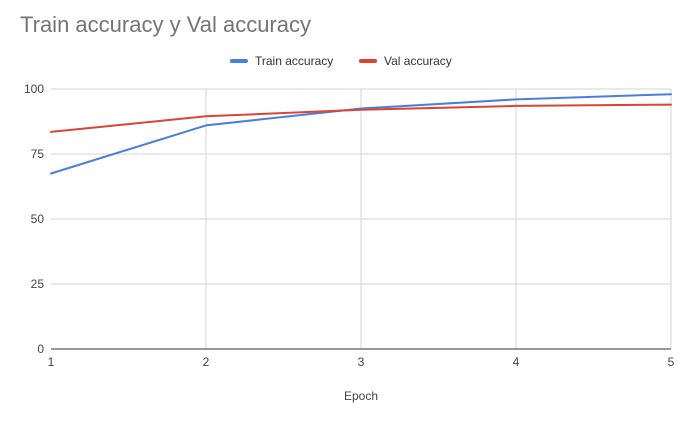  Describe the element at coordinates (361, 118) in the screenshot. I see `series-line-val-accuracy` at that location.